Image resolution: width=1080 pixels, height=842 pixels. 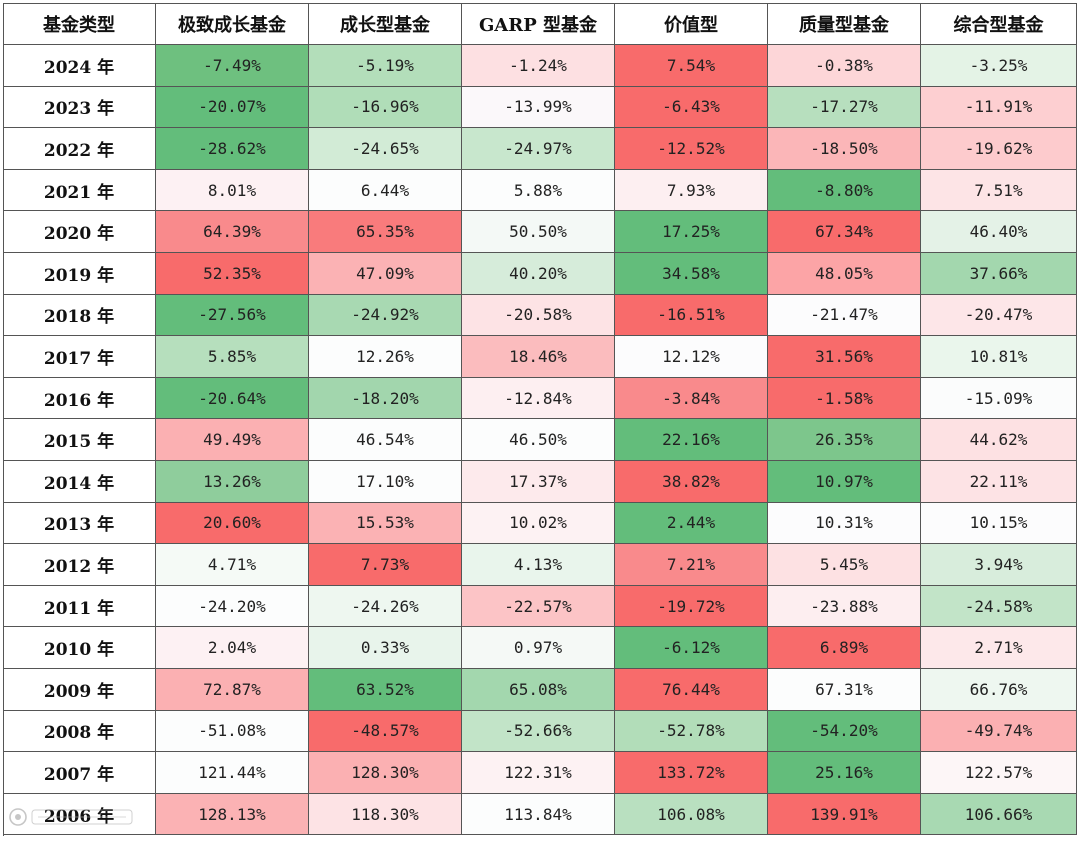 What do you see at coordinates (538, 606) in the screenshot?
I see `table-cell-value: -22.57%` at bounding box center [538, 606].